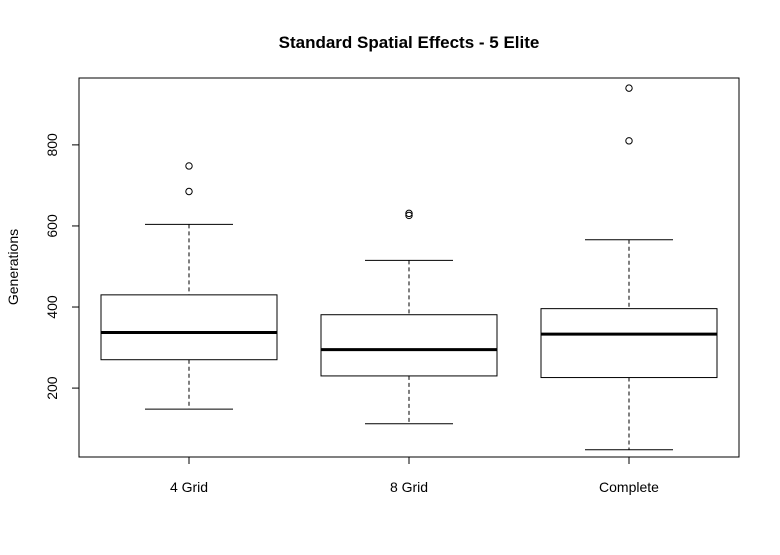 This screenshot has height=555, width=780. Describe the element at coordinates (189, 487) in the screenshot. I see `x-tick-label: 4 Grid` at that location.